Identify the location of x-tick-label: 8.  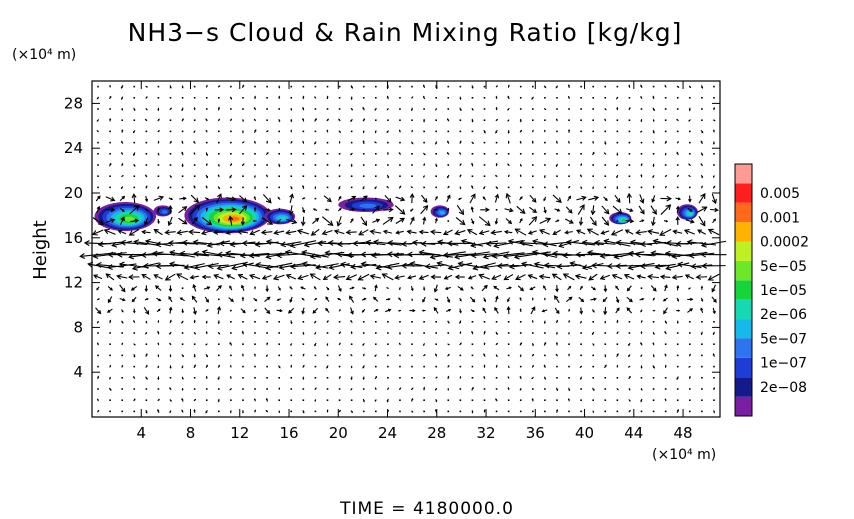
(191, 433).